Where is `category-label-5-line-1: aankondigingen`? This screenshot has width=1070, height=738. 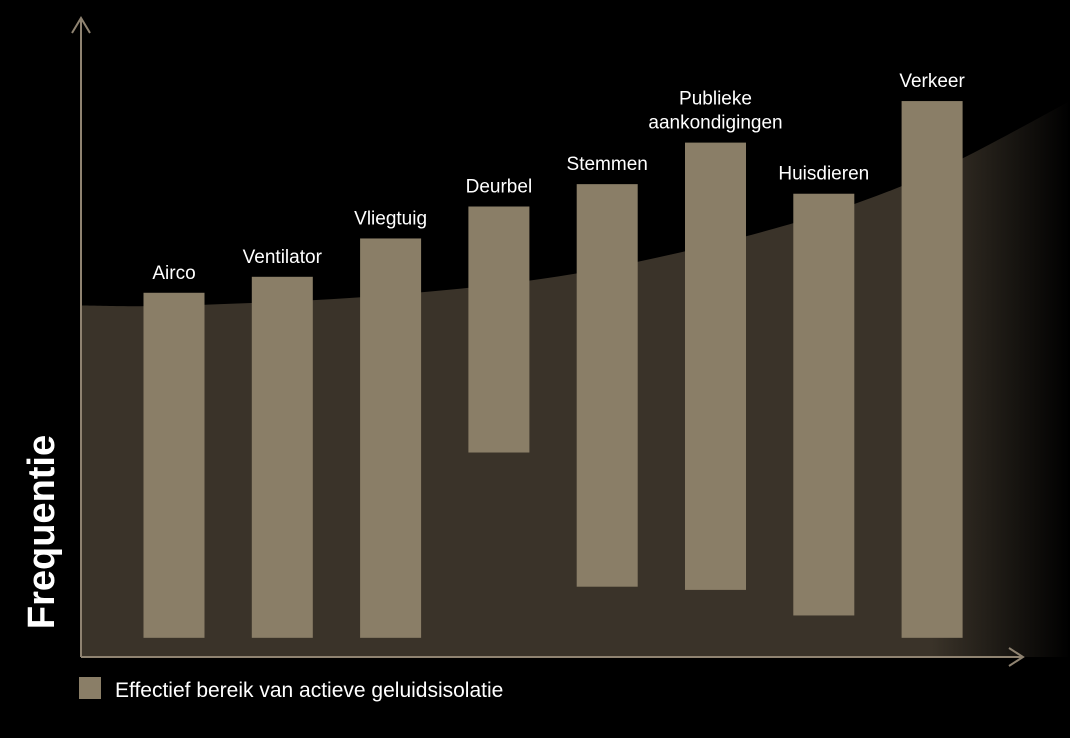
category-label-5-line-1: aankondigingen is located at coordinates (715, 123).